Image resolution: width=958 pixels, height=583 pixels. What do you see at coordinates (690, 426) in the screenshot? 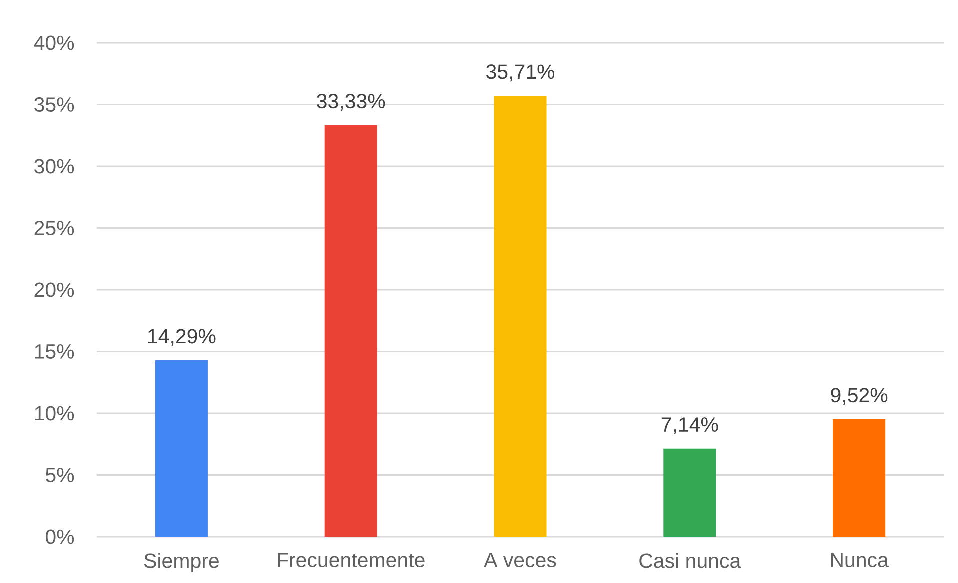
I see `data-label: 7,14%` at bounding box center [690, 426].